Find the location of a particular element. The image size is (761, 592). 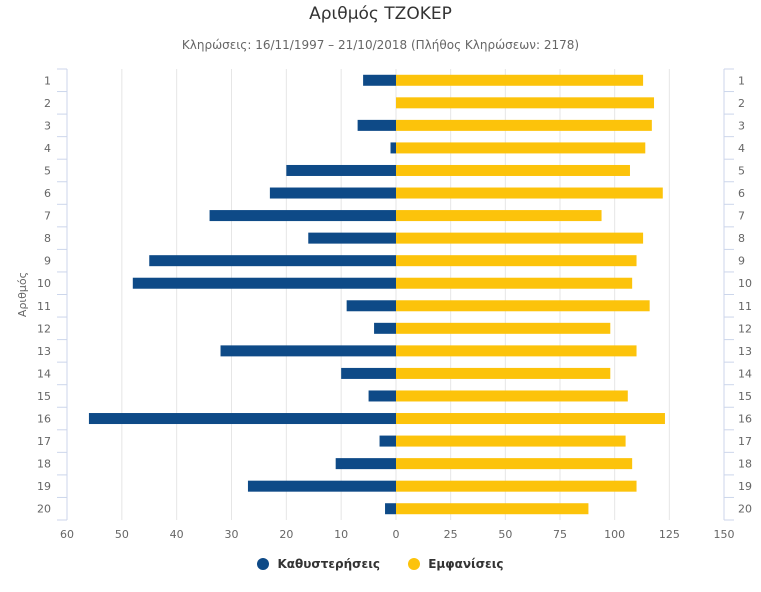

y-category-label-left: 18 is located at coordinates (44, 464).